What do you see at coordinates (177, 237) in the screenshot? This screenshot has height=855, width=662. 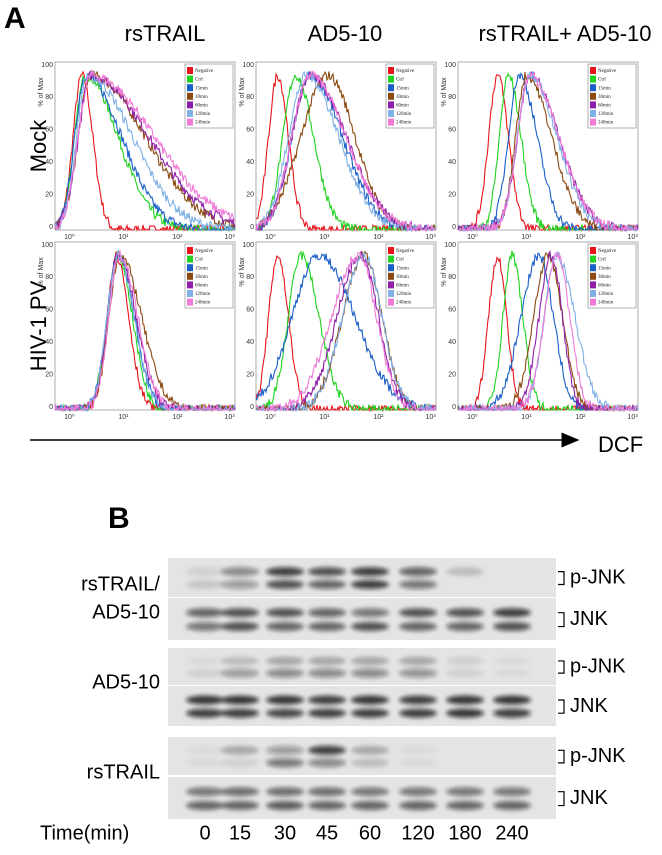 I see `x-tick-label: 10²` at bounding box center [177, 237].